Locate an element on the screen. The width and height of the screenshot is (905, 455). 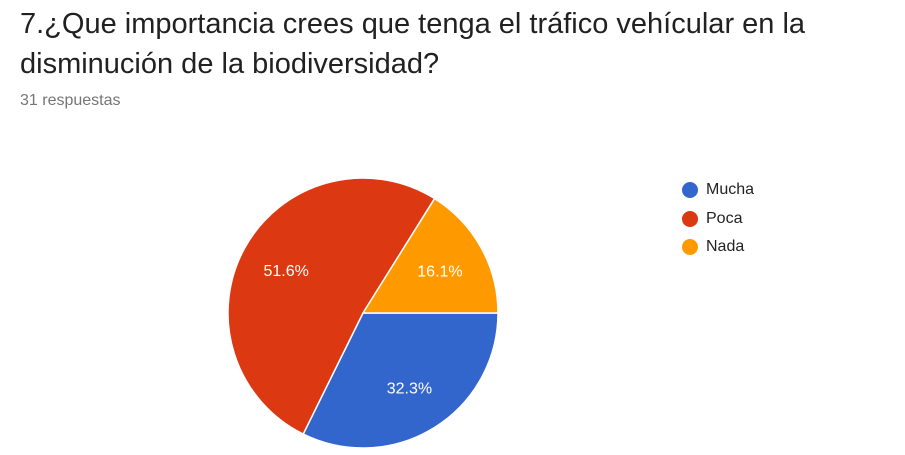
legend-item-mucha: Mucha is located at coordinates (718, 190).